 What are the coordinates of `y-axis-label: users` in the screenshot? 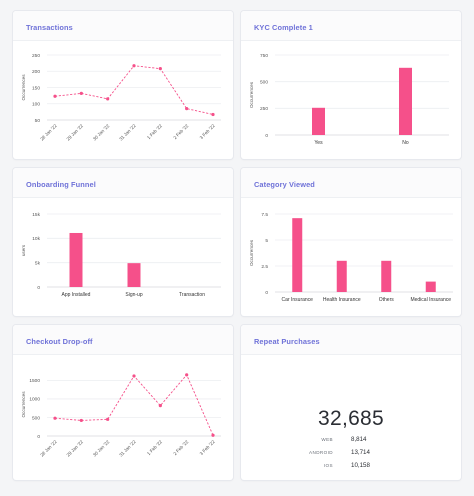 It's located at (23, 250).